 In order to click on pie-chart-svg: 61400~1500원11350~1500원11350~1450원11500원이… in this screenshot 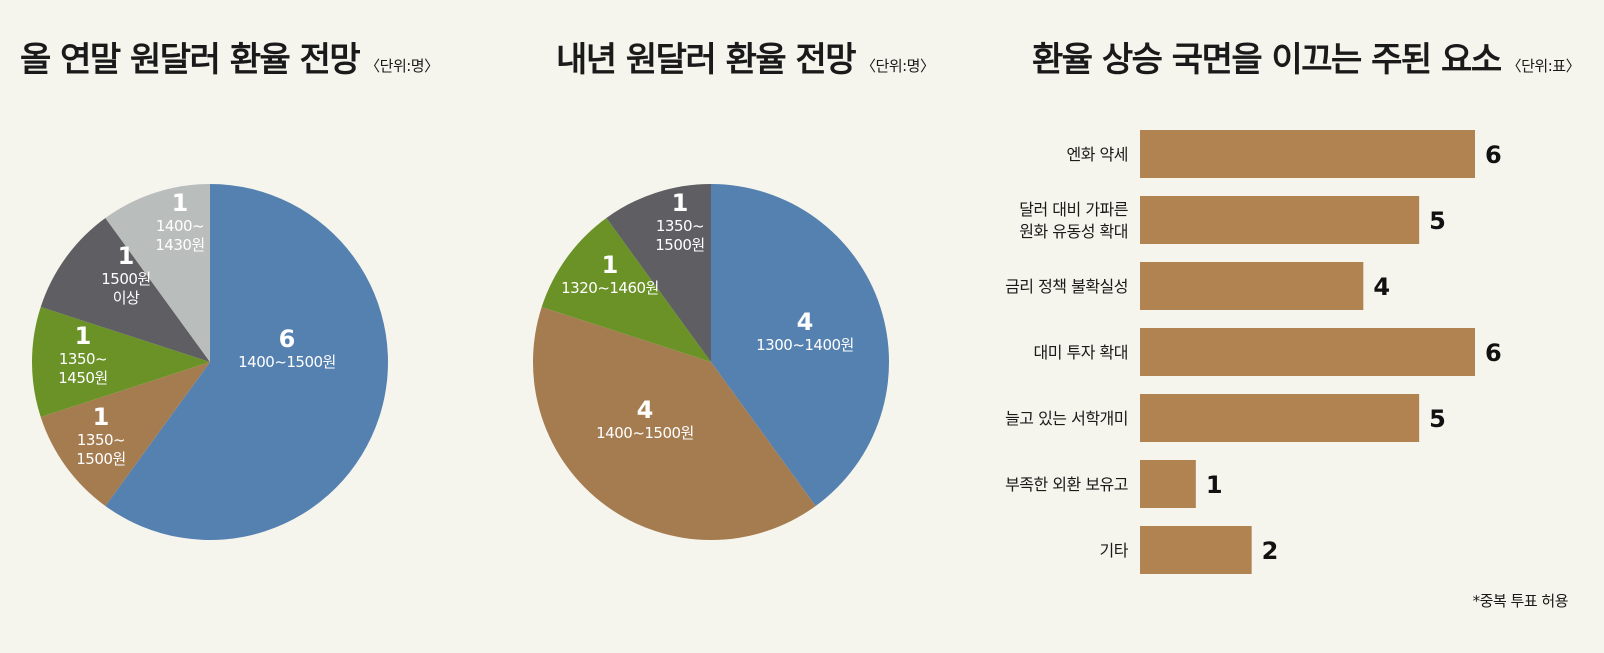, I will do `click(209, 362)`.